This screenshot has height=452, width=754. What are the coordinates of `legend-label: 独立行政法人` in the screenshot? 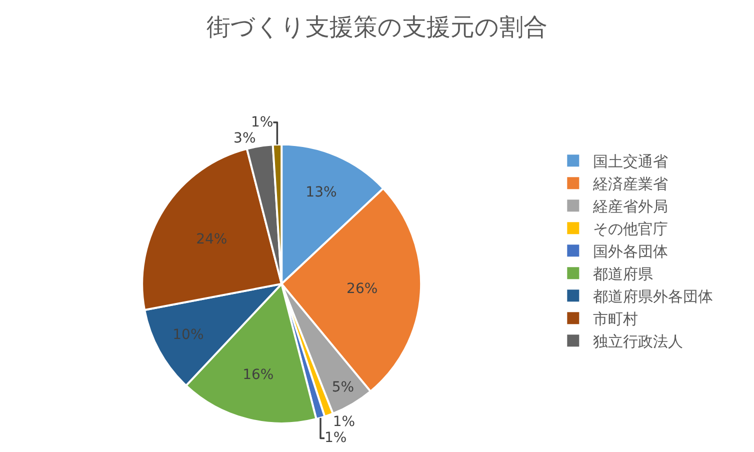 It's located at (638, 341).